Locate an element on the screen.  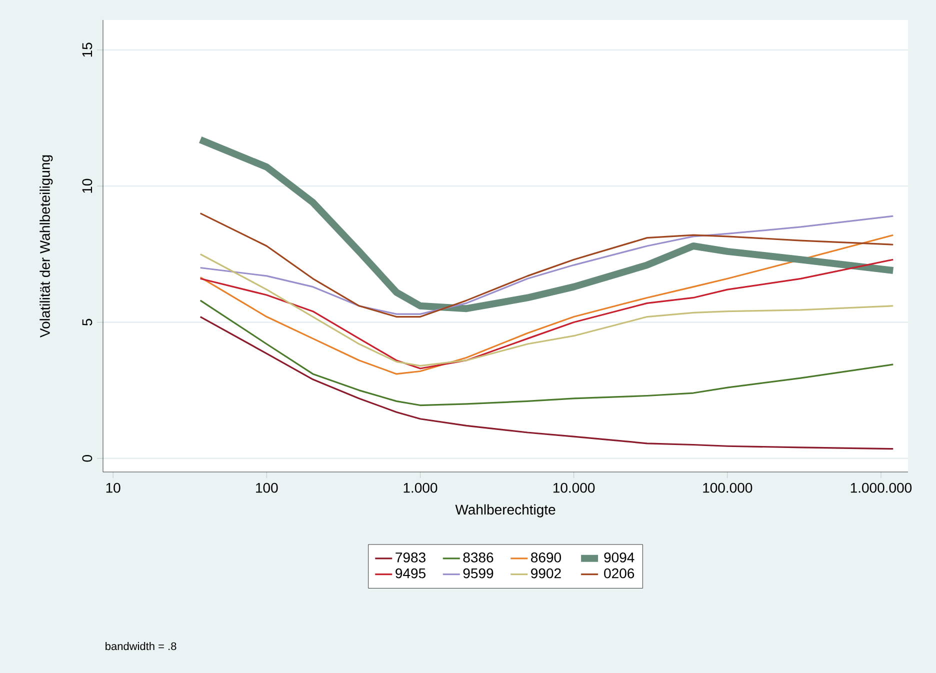
legend-label: 9094 is located at coordinates (619, 557).